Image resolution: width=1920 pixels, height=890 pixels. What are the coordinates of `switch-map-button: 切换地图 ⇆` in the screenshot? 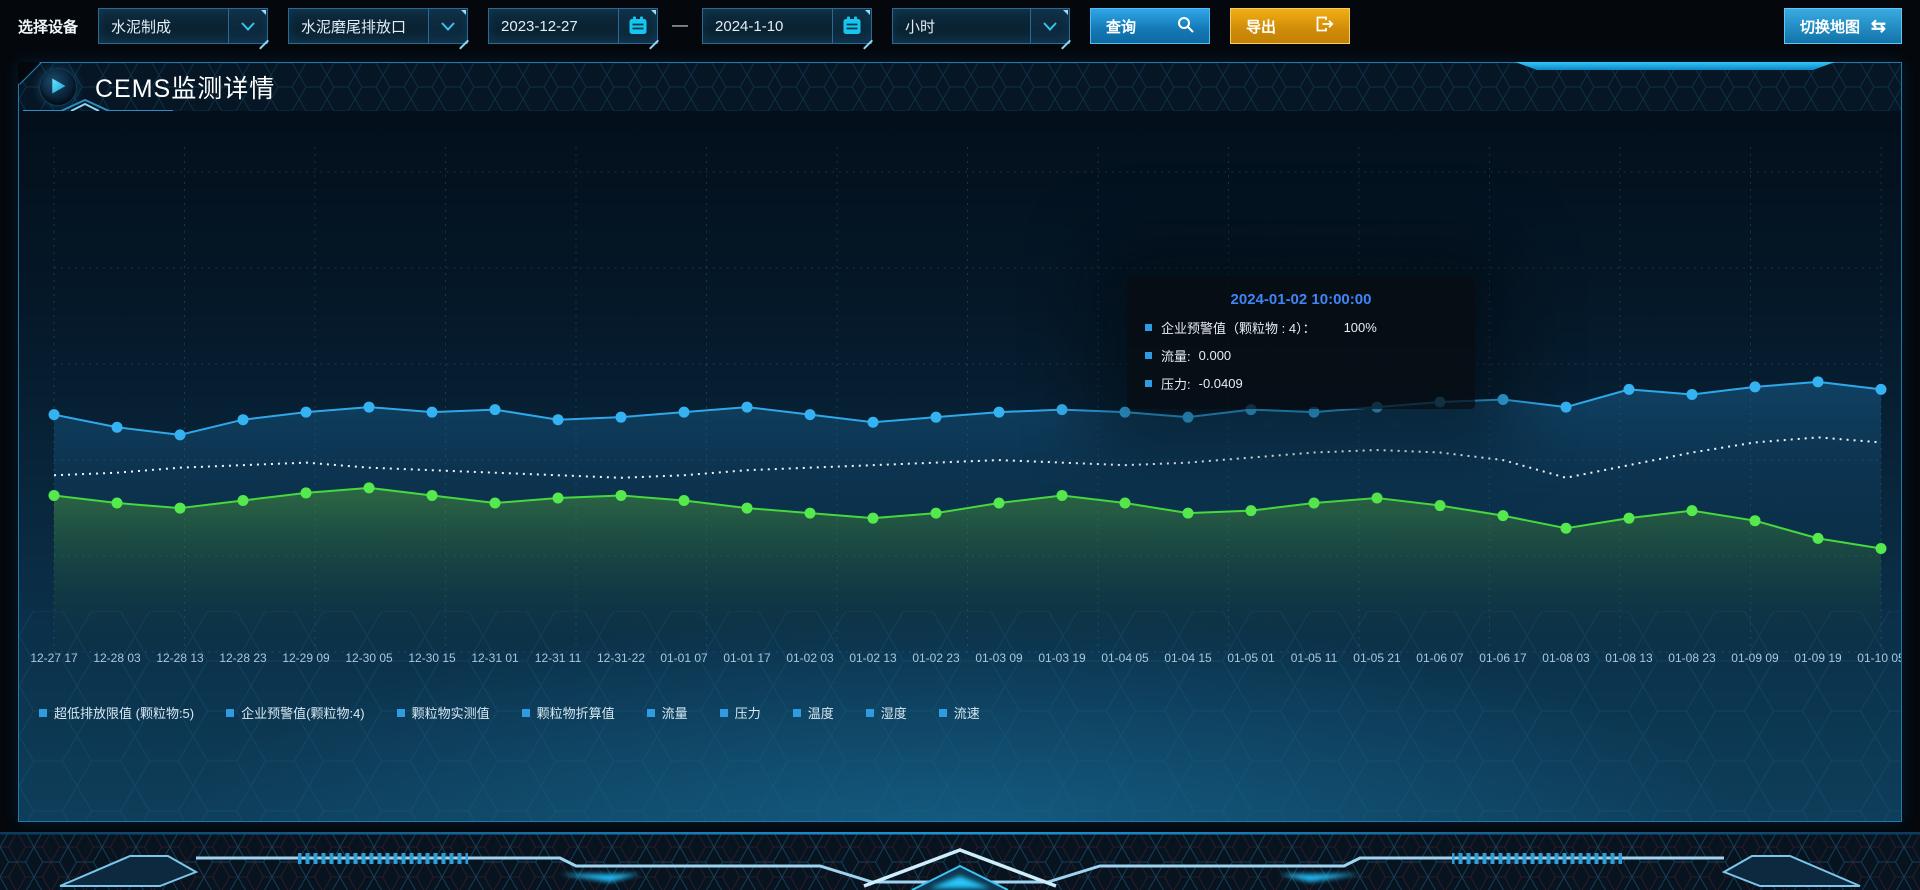 It's located at (1843, 26).